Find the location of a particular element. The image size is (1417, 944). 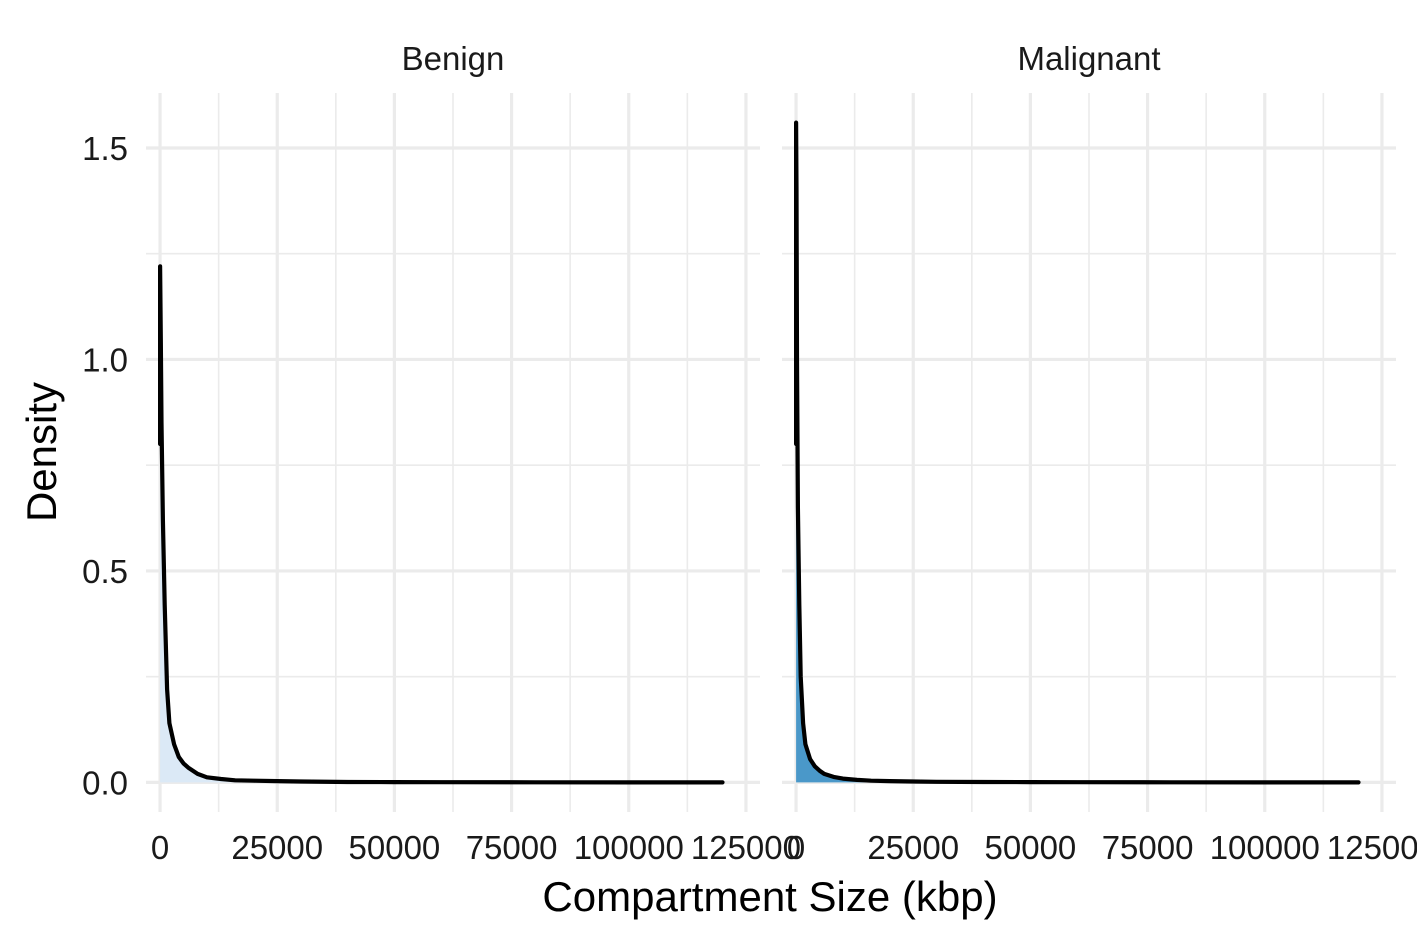

y-tick-label: 1.5 is located at coordinates (105, 148).